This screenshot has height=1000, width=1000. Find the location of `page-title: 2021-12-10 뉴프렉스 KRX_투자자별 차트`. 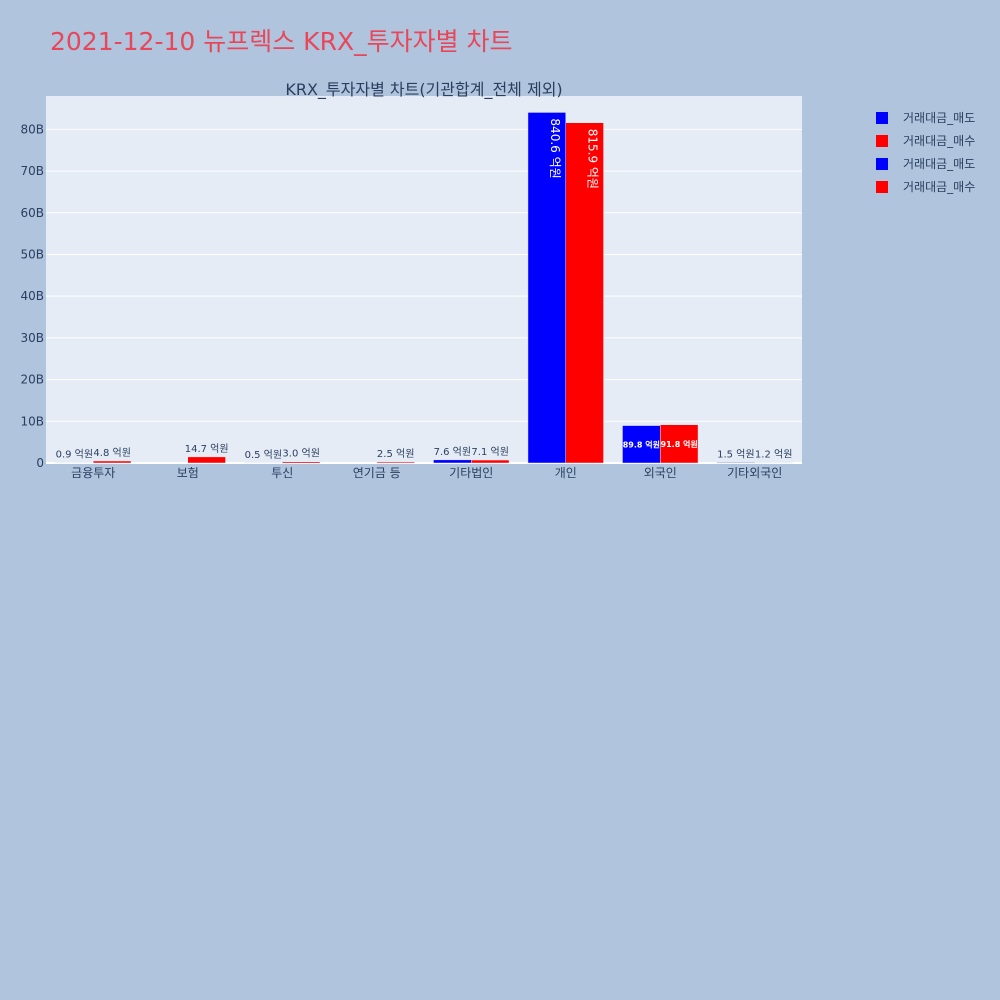

page-title: 2021-12-10 뉴프렉스 KRX_투자자별 차트 is located at coordinates (281, 41).